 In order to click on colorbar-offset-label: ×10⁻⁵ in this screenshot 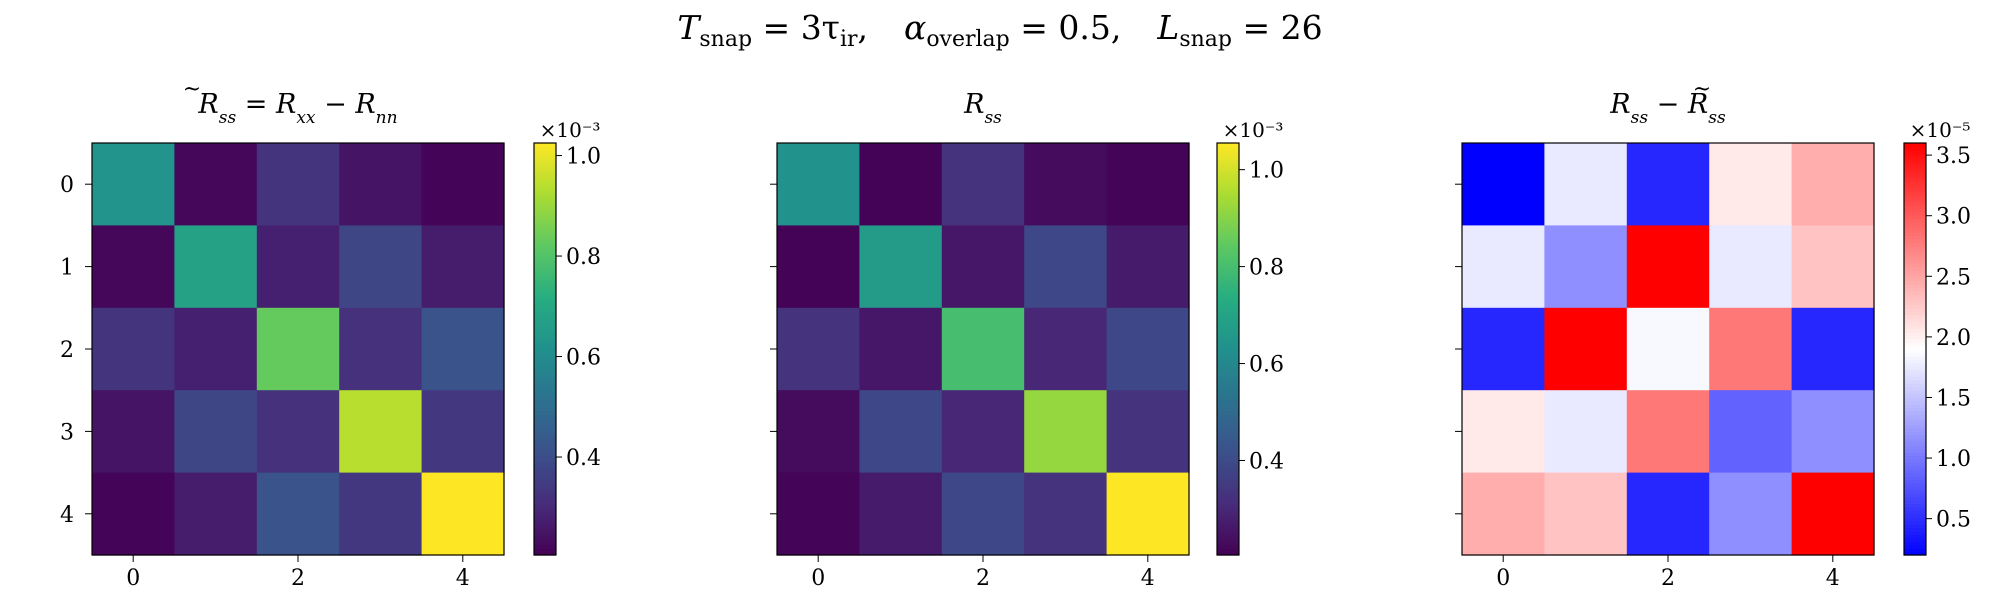, I will do `click(1940, 130)`.